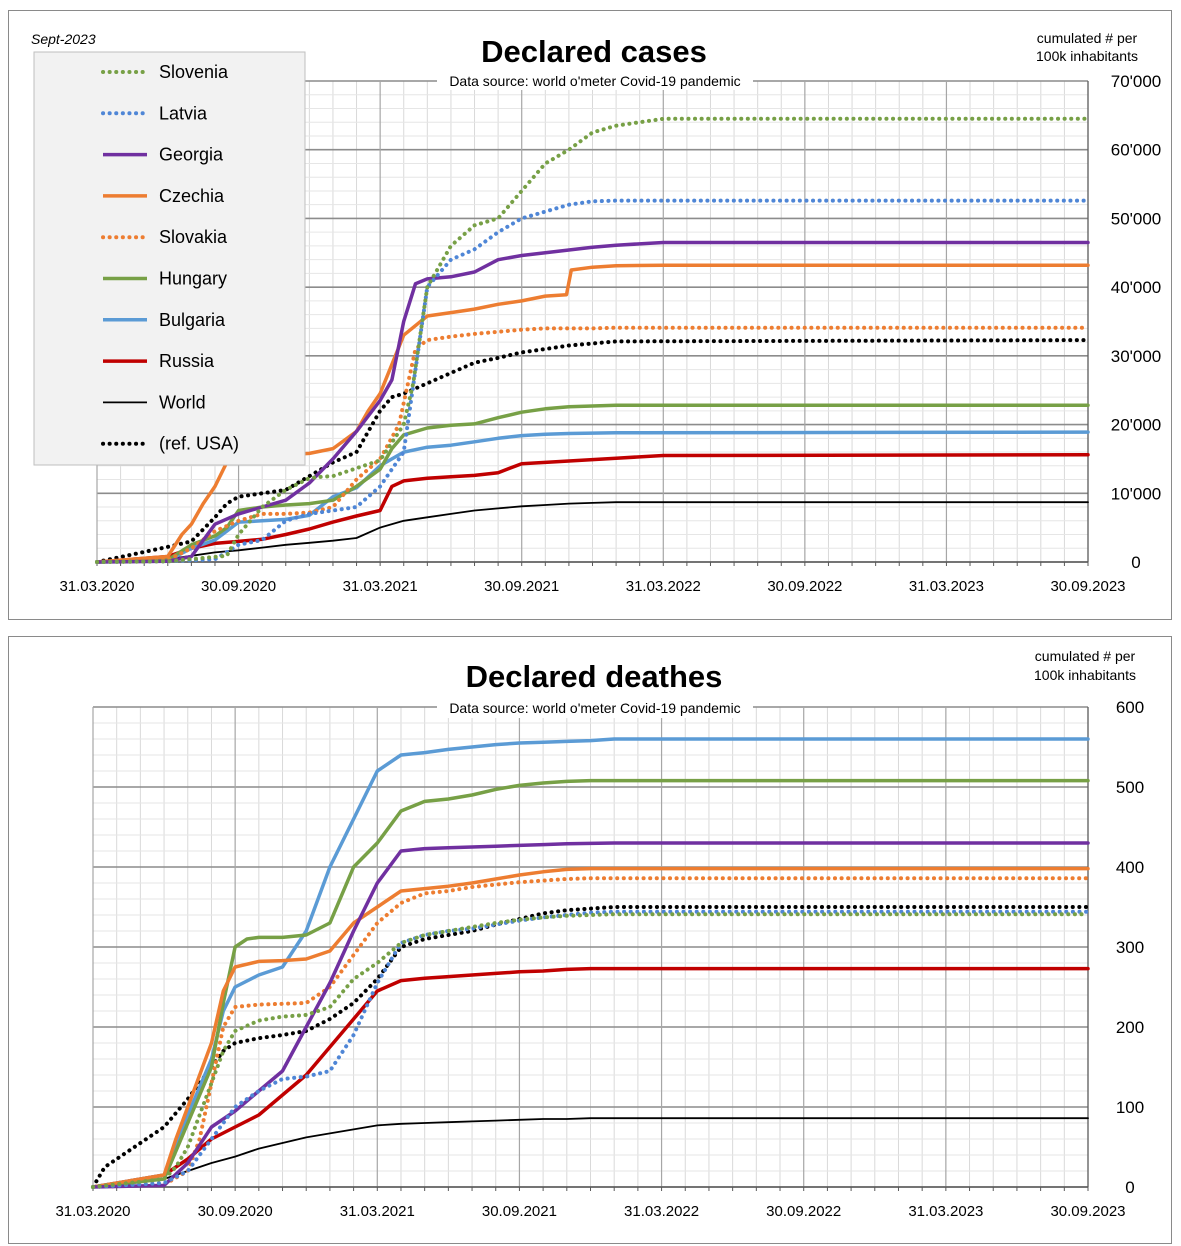  I want to click on deaths-subtitle-bg, so click(595, 709).